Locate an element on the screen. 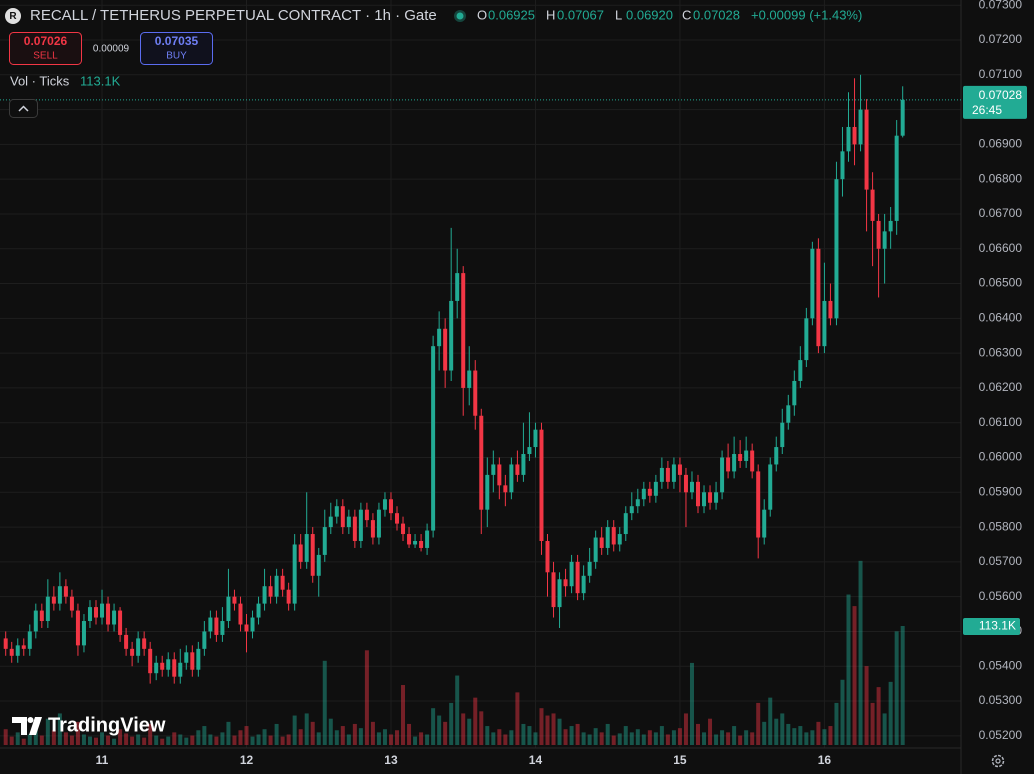  x-tick-label: 11 is located at coordinates (102, 760).